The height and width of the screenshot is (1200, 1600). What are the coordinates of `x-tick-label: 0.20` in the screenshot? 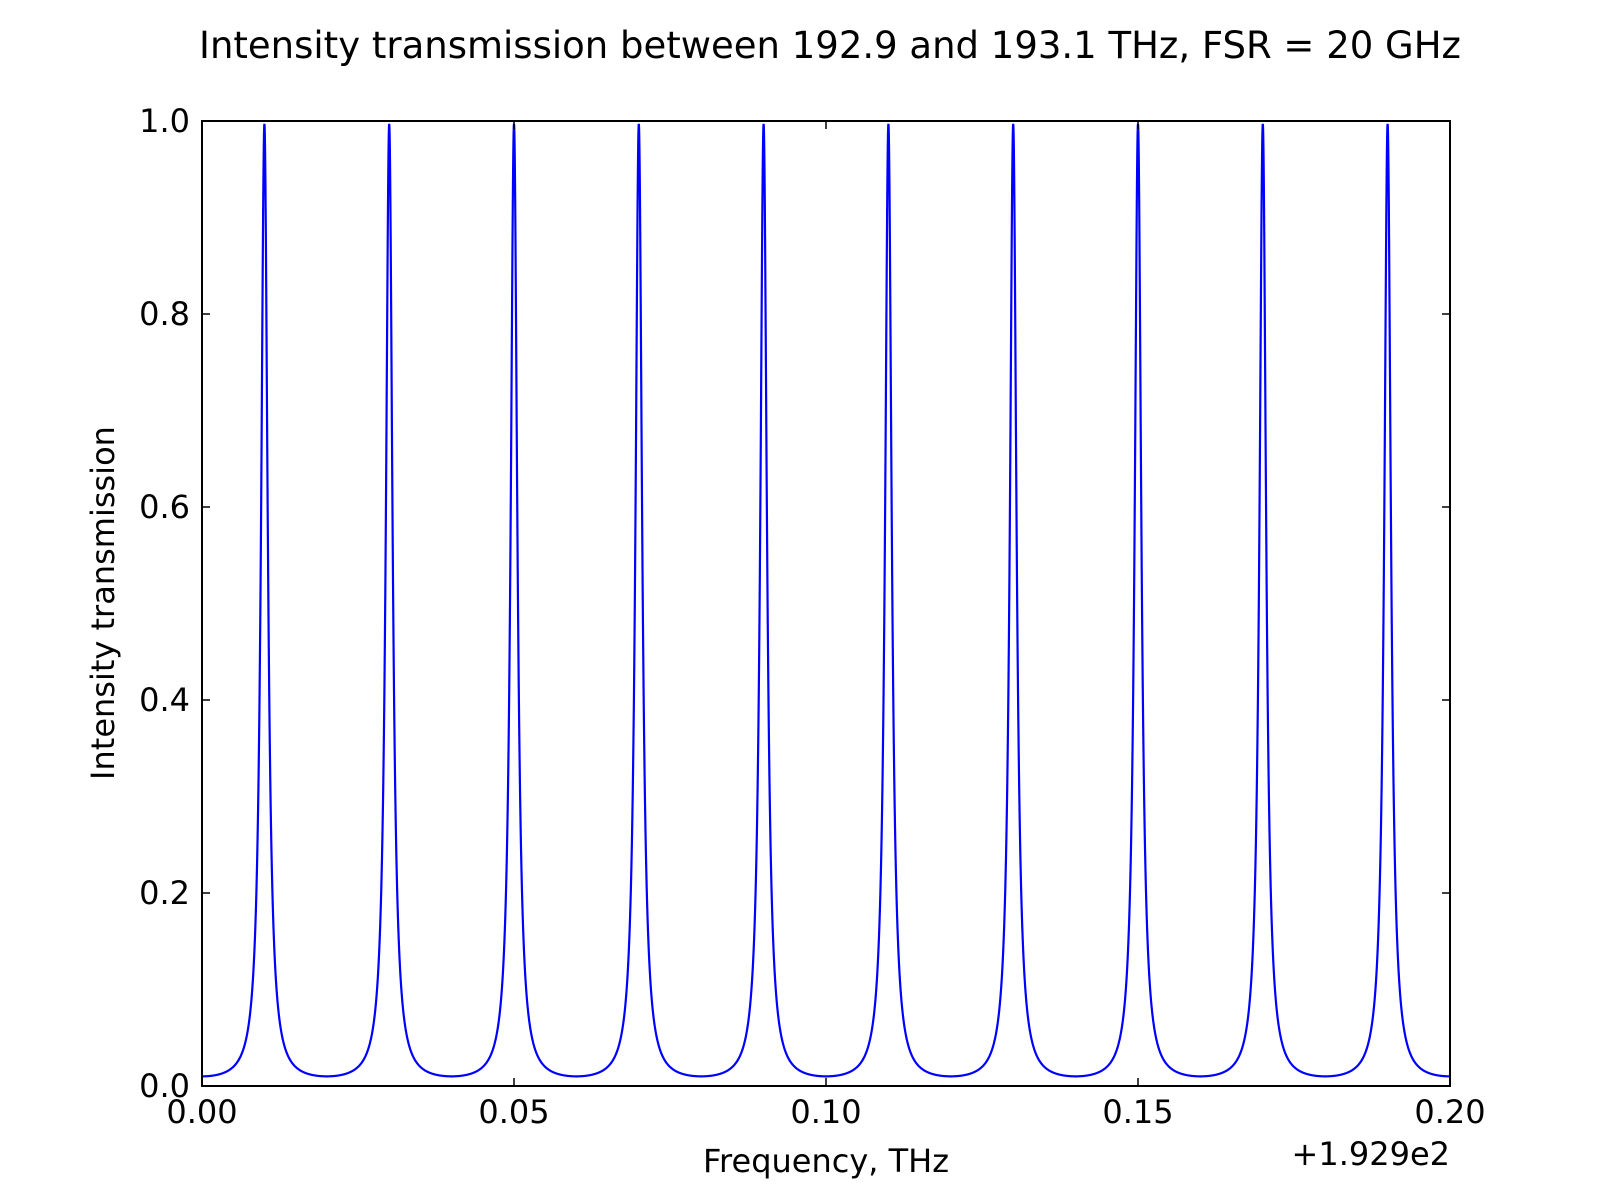 It's located at (1449, 1112).